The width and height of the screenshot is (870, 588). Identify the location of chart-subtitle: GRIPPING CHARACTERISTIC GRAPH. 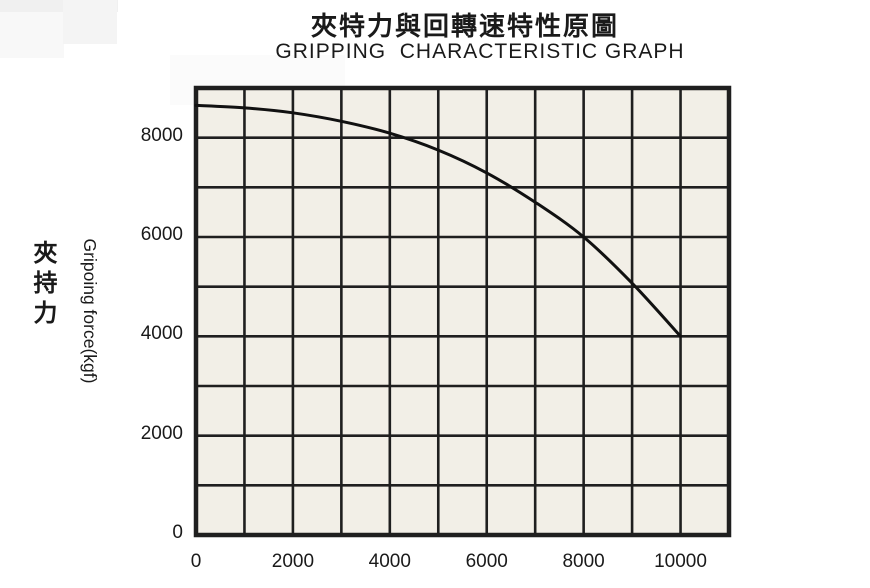
(480, 51).